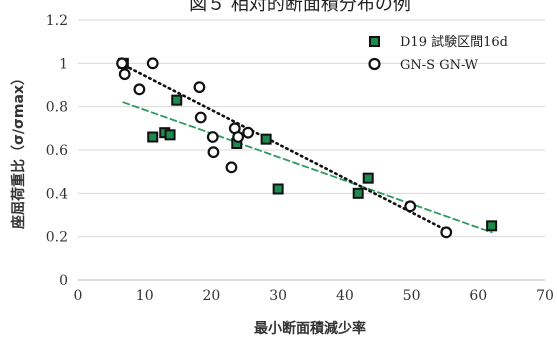  Describe the element at coordinates (57, 108) in the screenshot. I see `y-tick-label: 0.8` at that location.